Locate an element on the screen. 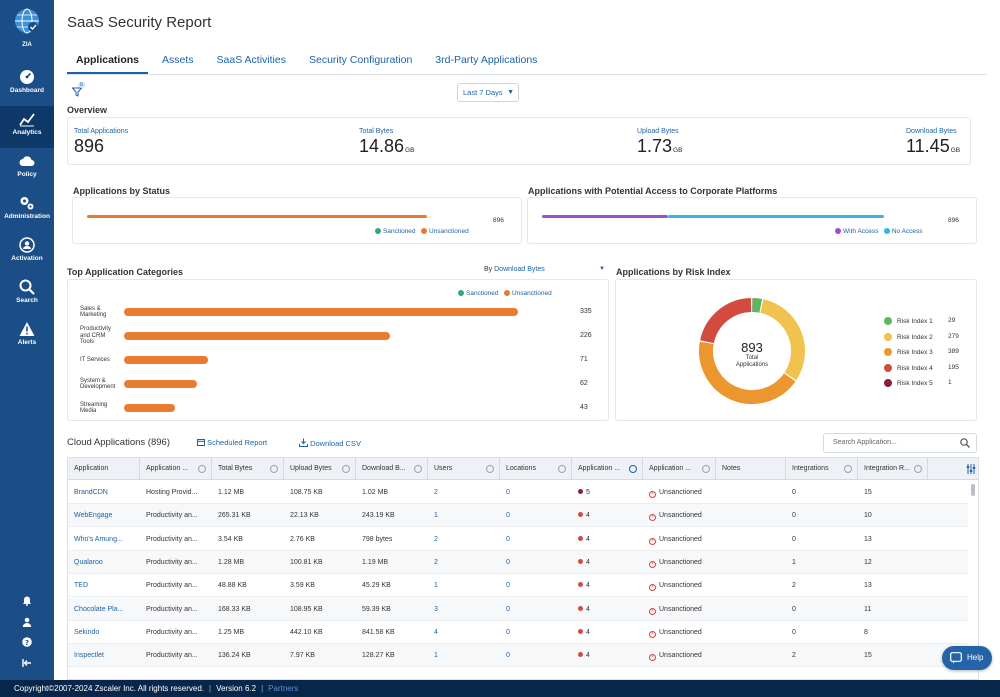  nav-search: Search is located at coordinates (27, 295).